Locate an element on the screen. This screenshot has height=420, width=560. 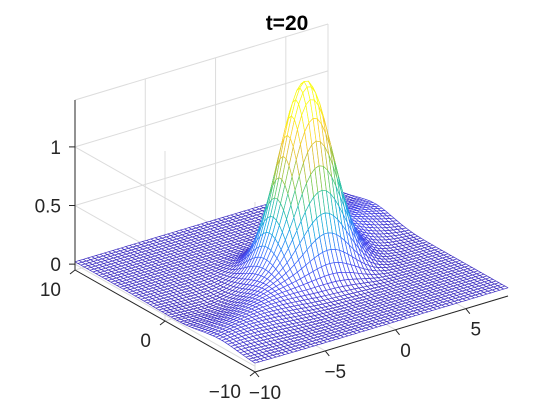
x-tick-label: 0 is located at coordinates (405, 351).